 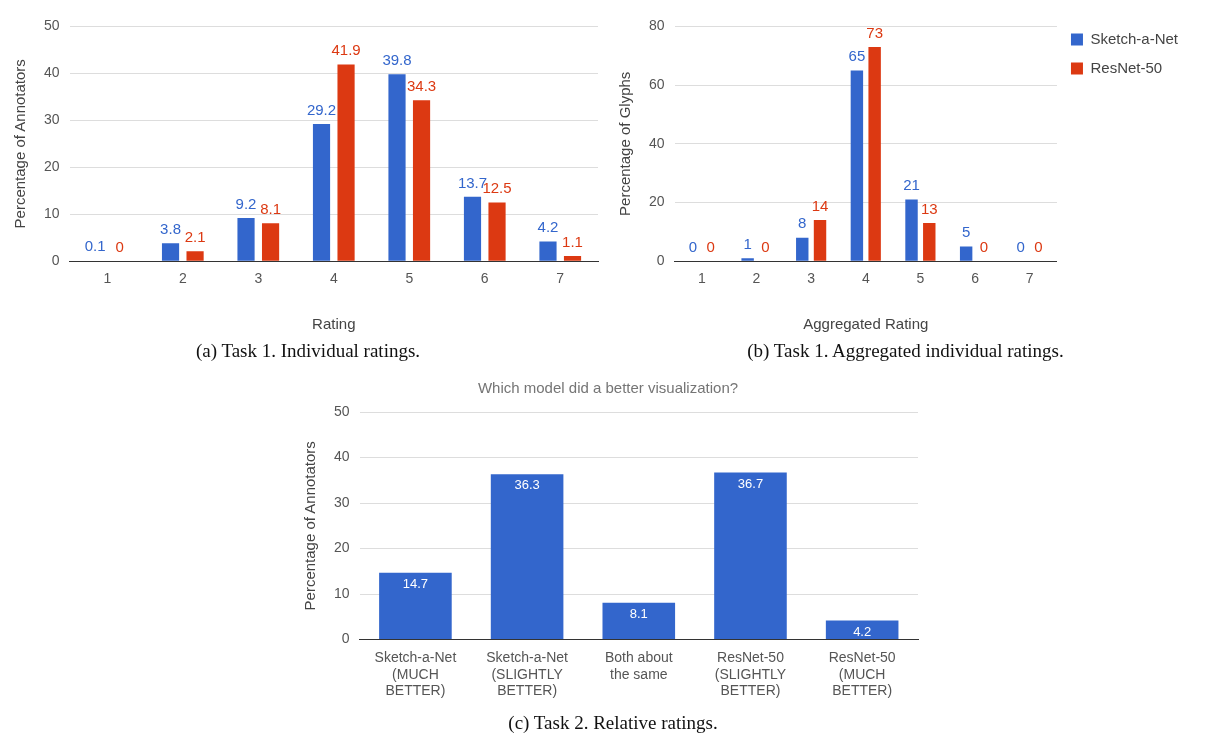 I want to click on data-label: 34.3, so click(x=421, y=85).